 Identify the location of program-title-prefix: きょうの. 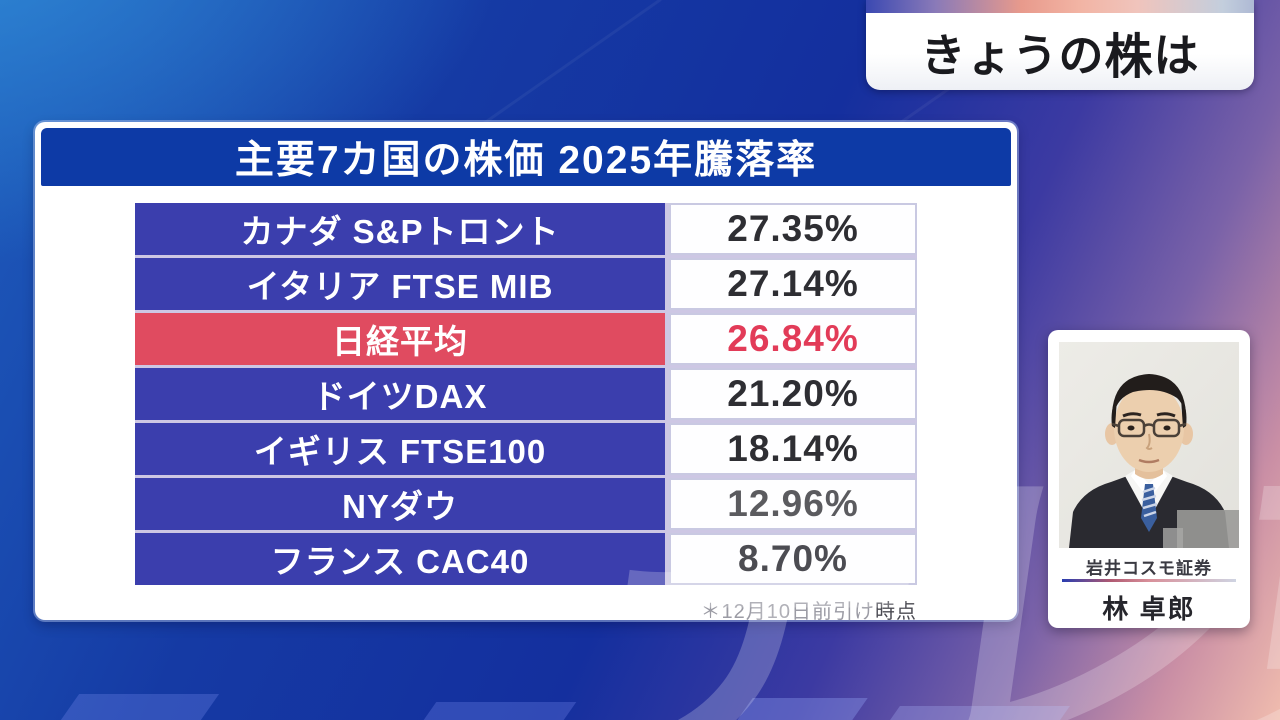
(1012, 55).